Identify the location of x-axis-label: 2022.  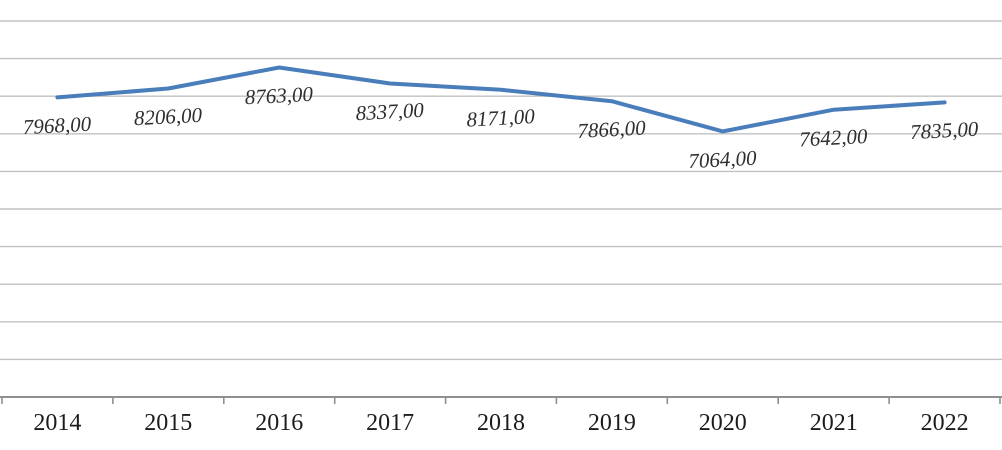
(945, 423).